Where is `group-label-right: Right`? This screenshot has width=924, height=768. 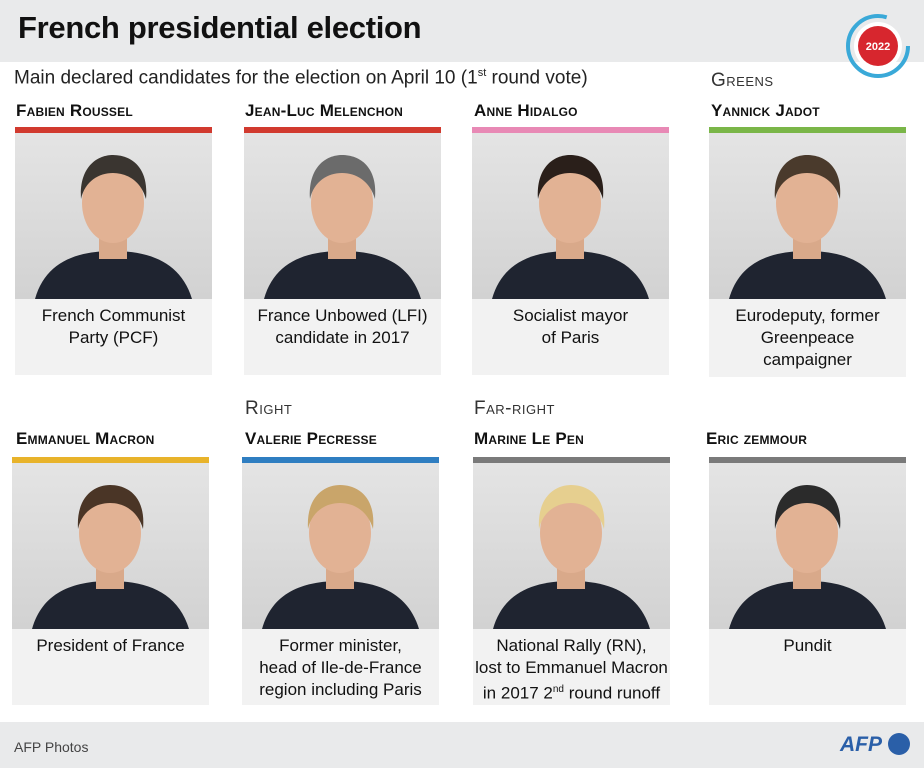 group-label-right: Right is located at coordinates (269, 408).